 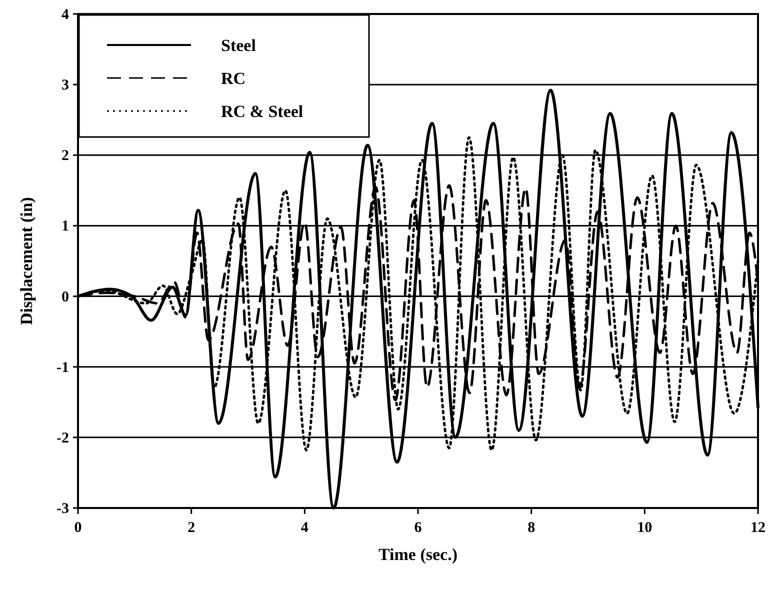 I want to click on x-tick-label: 2, so click(x=192, y=528).